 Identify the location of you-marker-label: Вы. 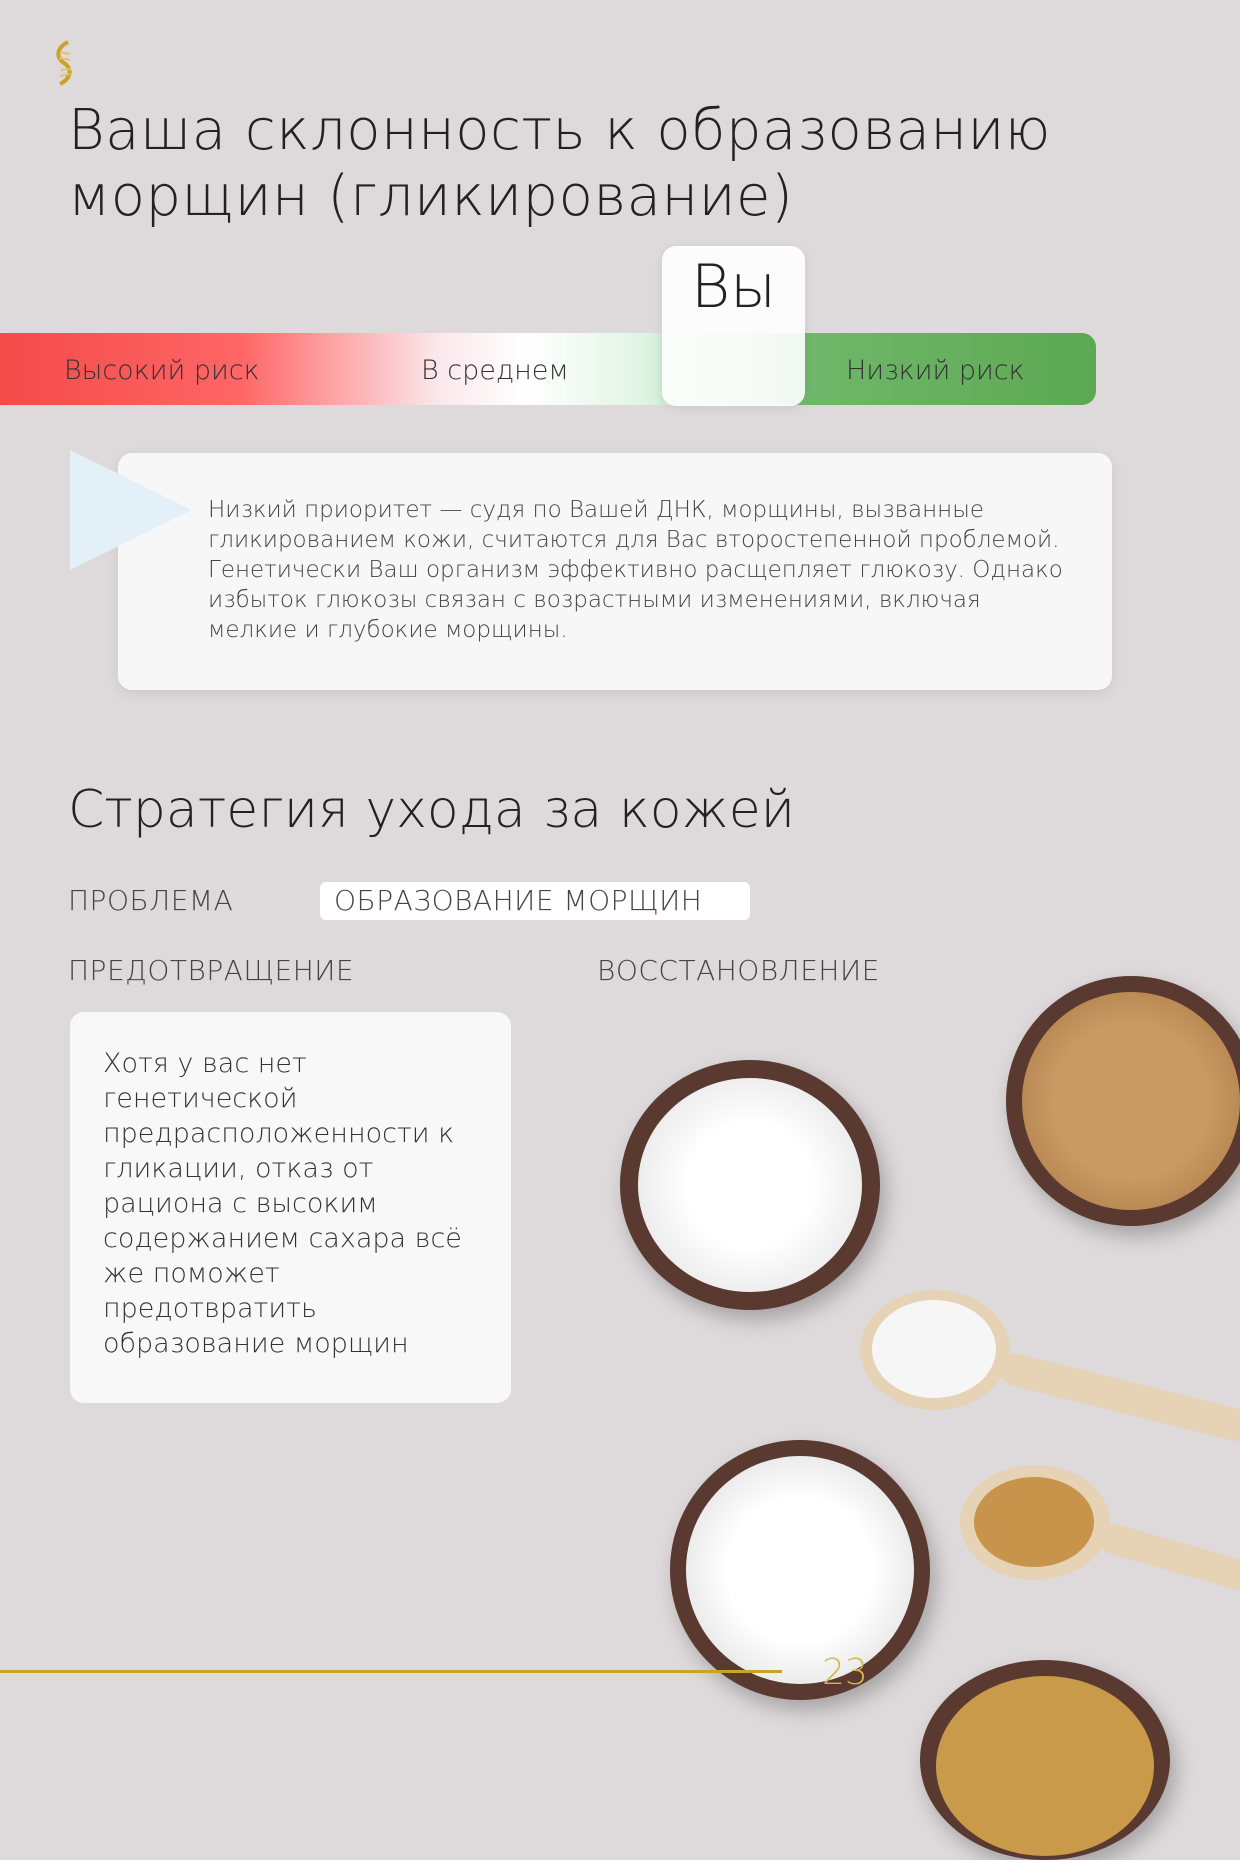
(733, 287).